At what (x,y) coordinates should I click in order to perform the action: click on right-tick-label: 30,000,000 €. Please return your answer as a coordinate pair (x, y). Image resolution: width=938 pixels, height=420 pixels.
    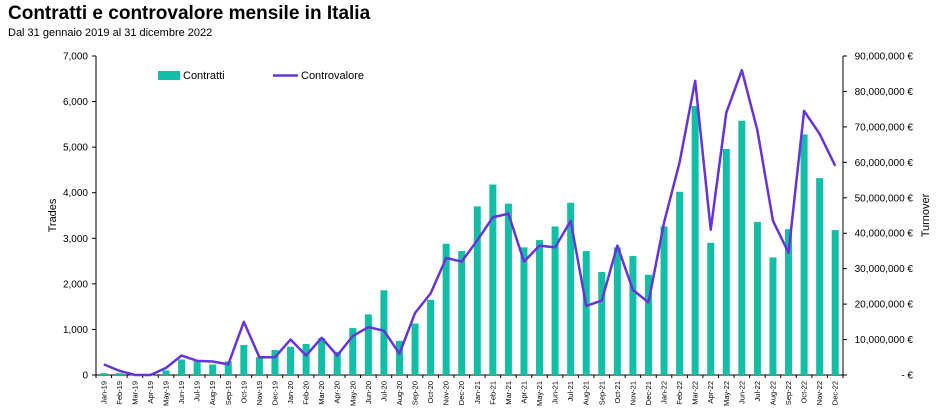
    Looking at the image, I should click on (884, 269).